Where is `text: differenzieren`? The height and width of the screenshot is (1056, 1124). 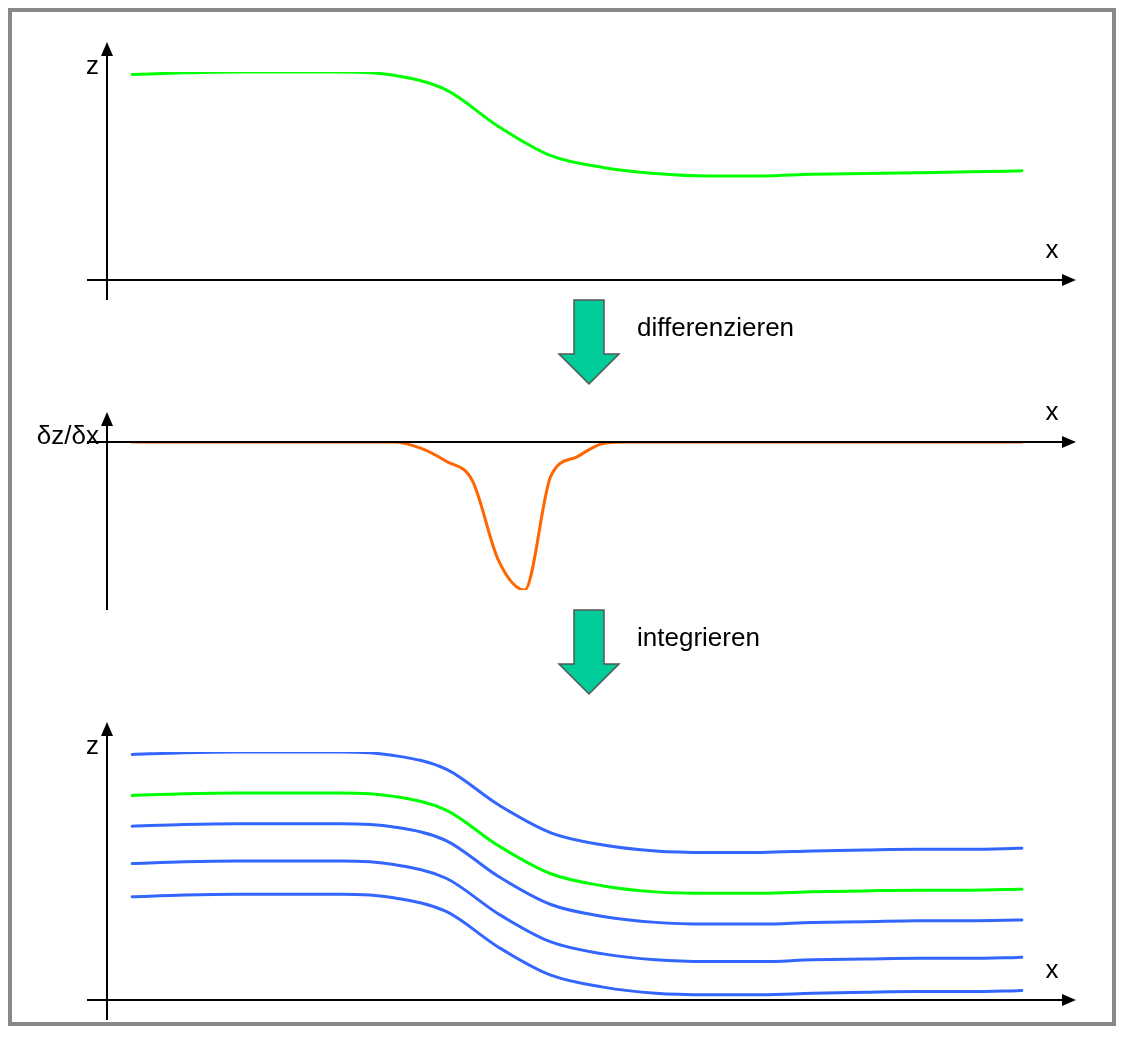 text: differenzieren is located at coordinates (716, 327).